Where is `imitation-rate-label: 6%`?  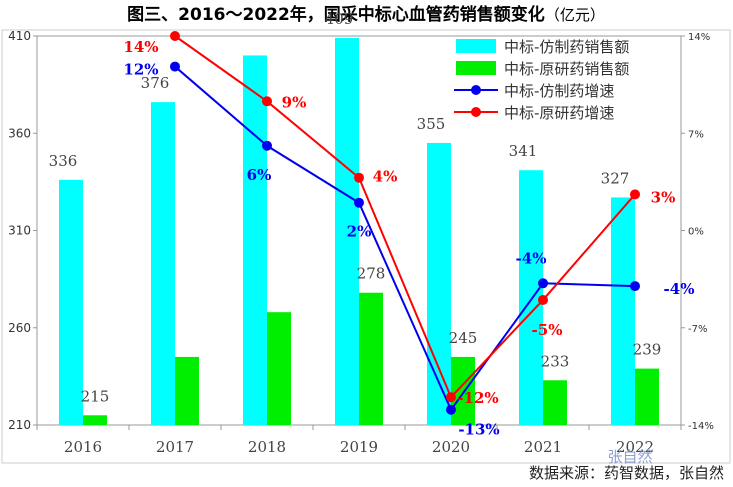 imitation-rate-label: 6% is located at coordinates (259, 175).